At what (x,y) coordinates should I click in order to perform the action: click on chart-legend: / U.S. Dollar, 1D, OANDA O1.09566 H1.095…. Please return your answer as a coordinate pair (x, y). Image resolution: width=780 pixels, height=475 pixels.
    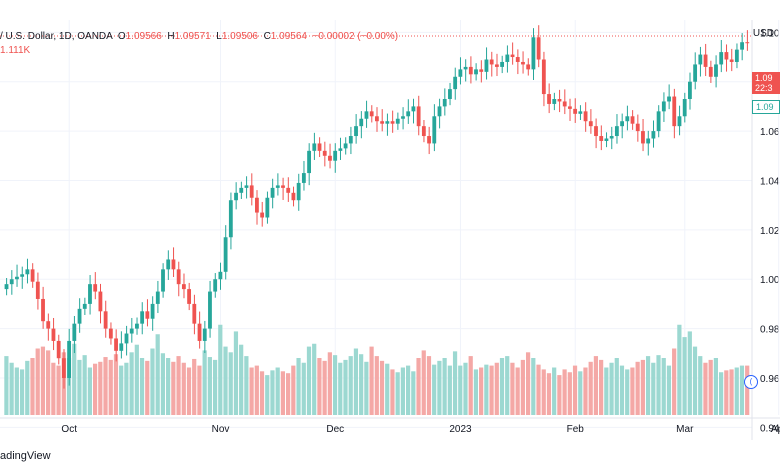
    Looking at the image, I should click on (199, 44).